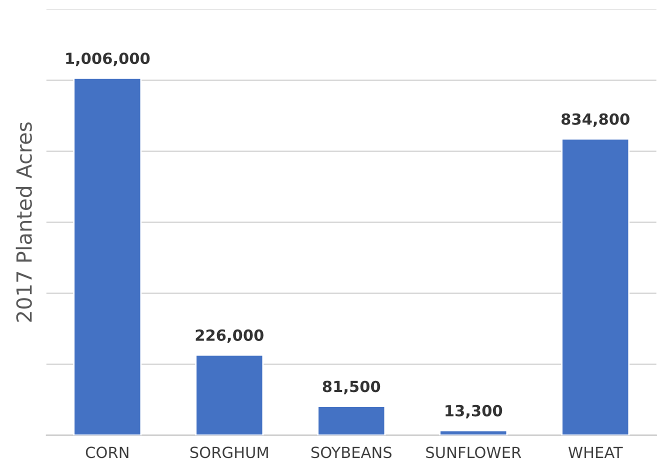 Image resolution: width=663 pixels, height=468 pixels. I want to click on data-label: 13,300, so click(474, 411).